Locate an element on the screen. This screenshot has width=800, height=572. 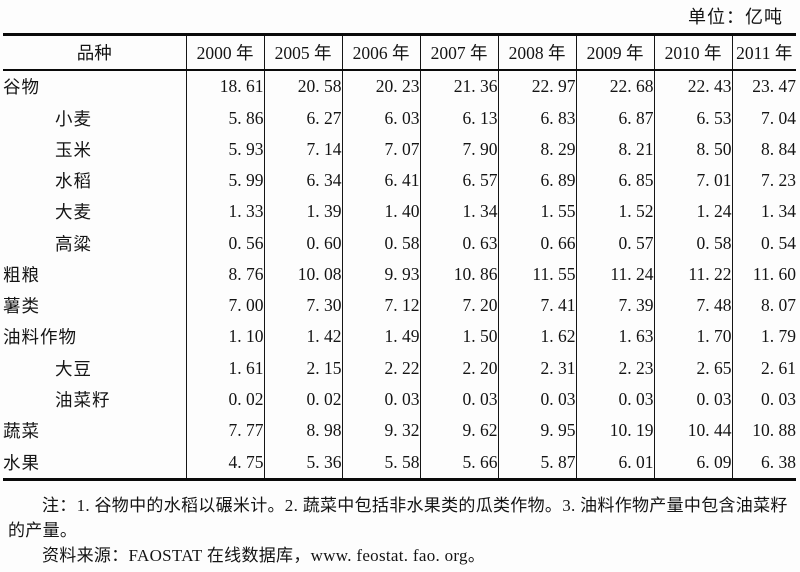
column-header-year: 2005 年 is located at coordinates (302, 52).